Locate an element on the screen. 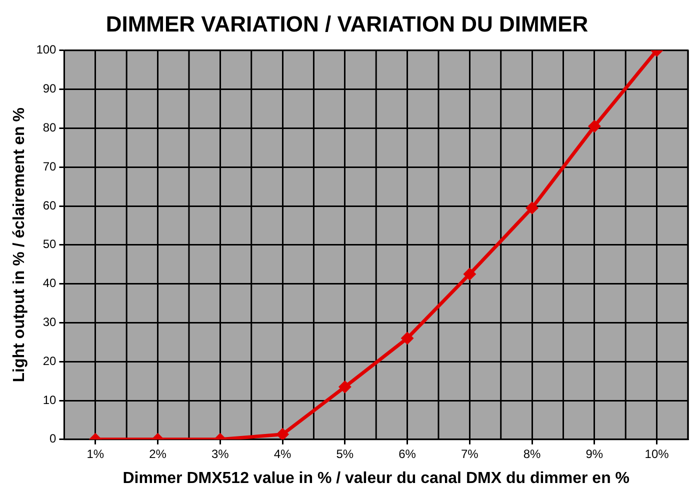 The height and width of the screenshot is (496, 700). y-tick-label: 0 is located at coordinates (53, 439).